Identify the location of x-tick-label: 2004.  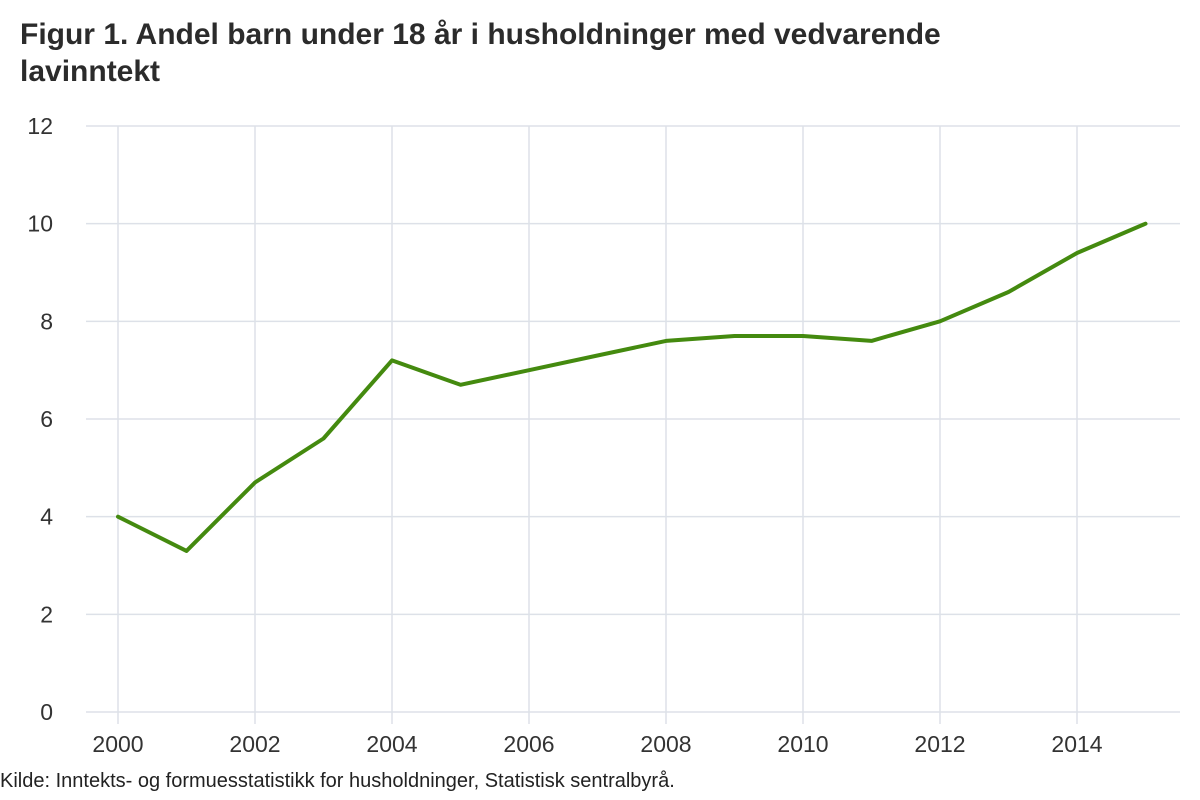
(391, 744).